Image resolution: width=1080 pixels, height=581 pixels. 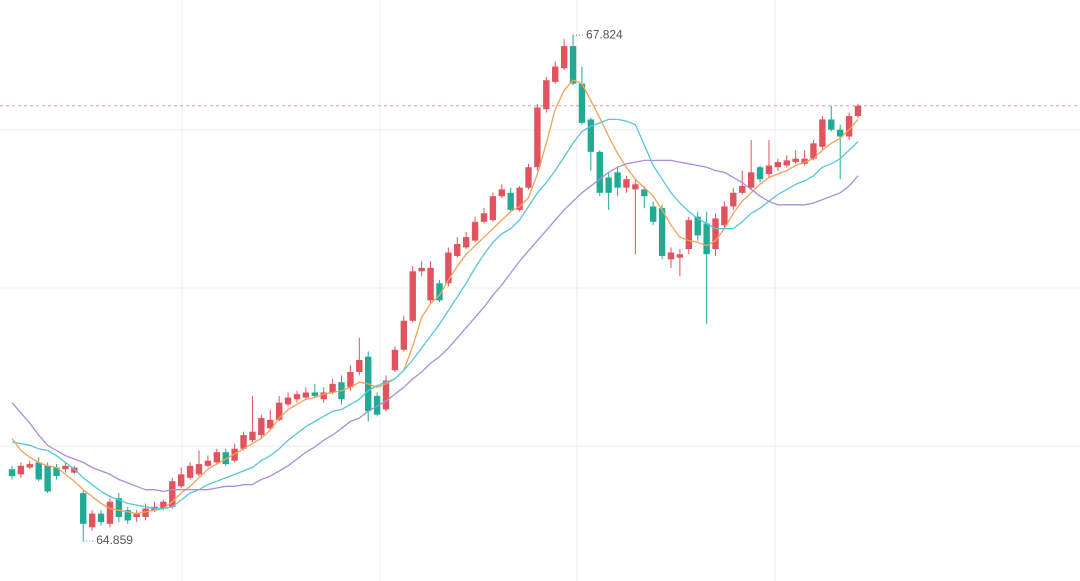 What do you see at coordinates (114, 540) in the screenshot?
I see `extreme-label: 64.859` at bounding box center [114, 540].